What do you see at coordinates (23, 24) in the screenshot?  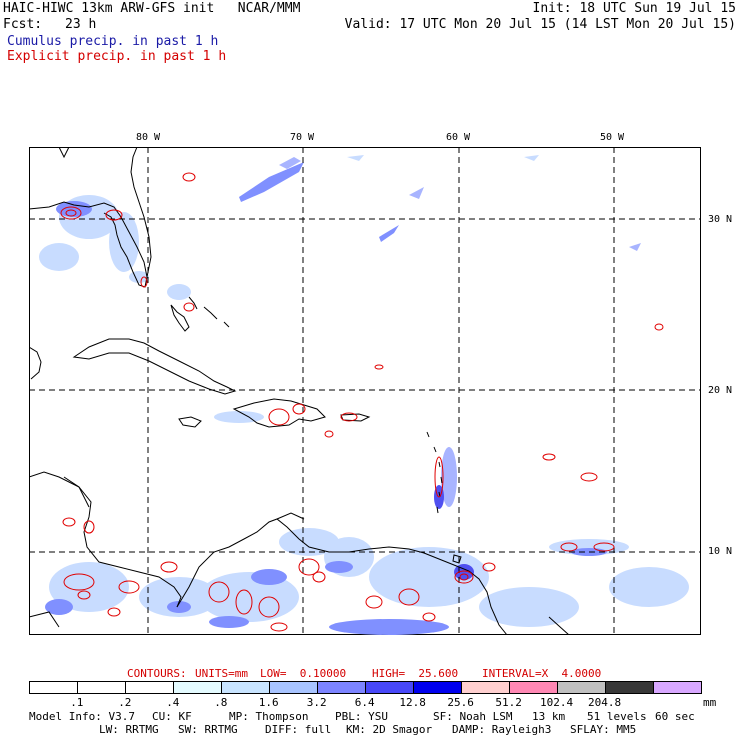 I see `forecast-label: Fcst:` at bounding box center [23, 24].